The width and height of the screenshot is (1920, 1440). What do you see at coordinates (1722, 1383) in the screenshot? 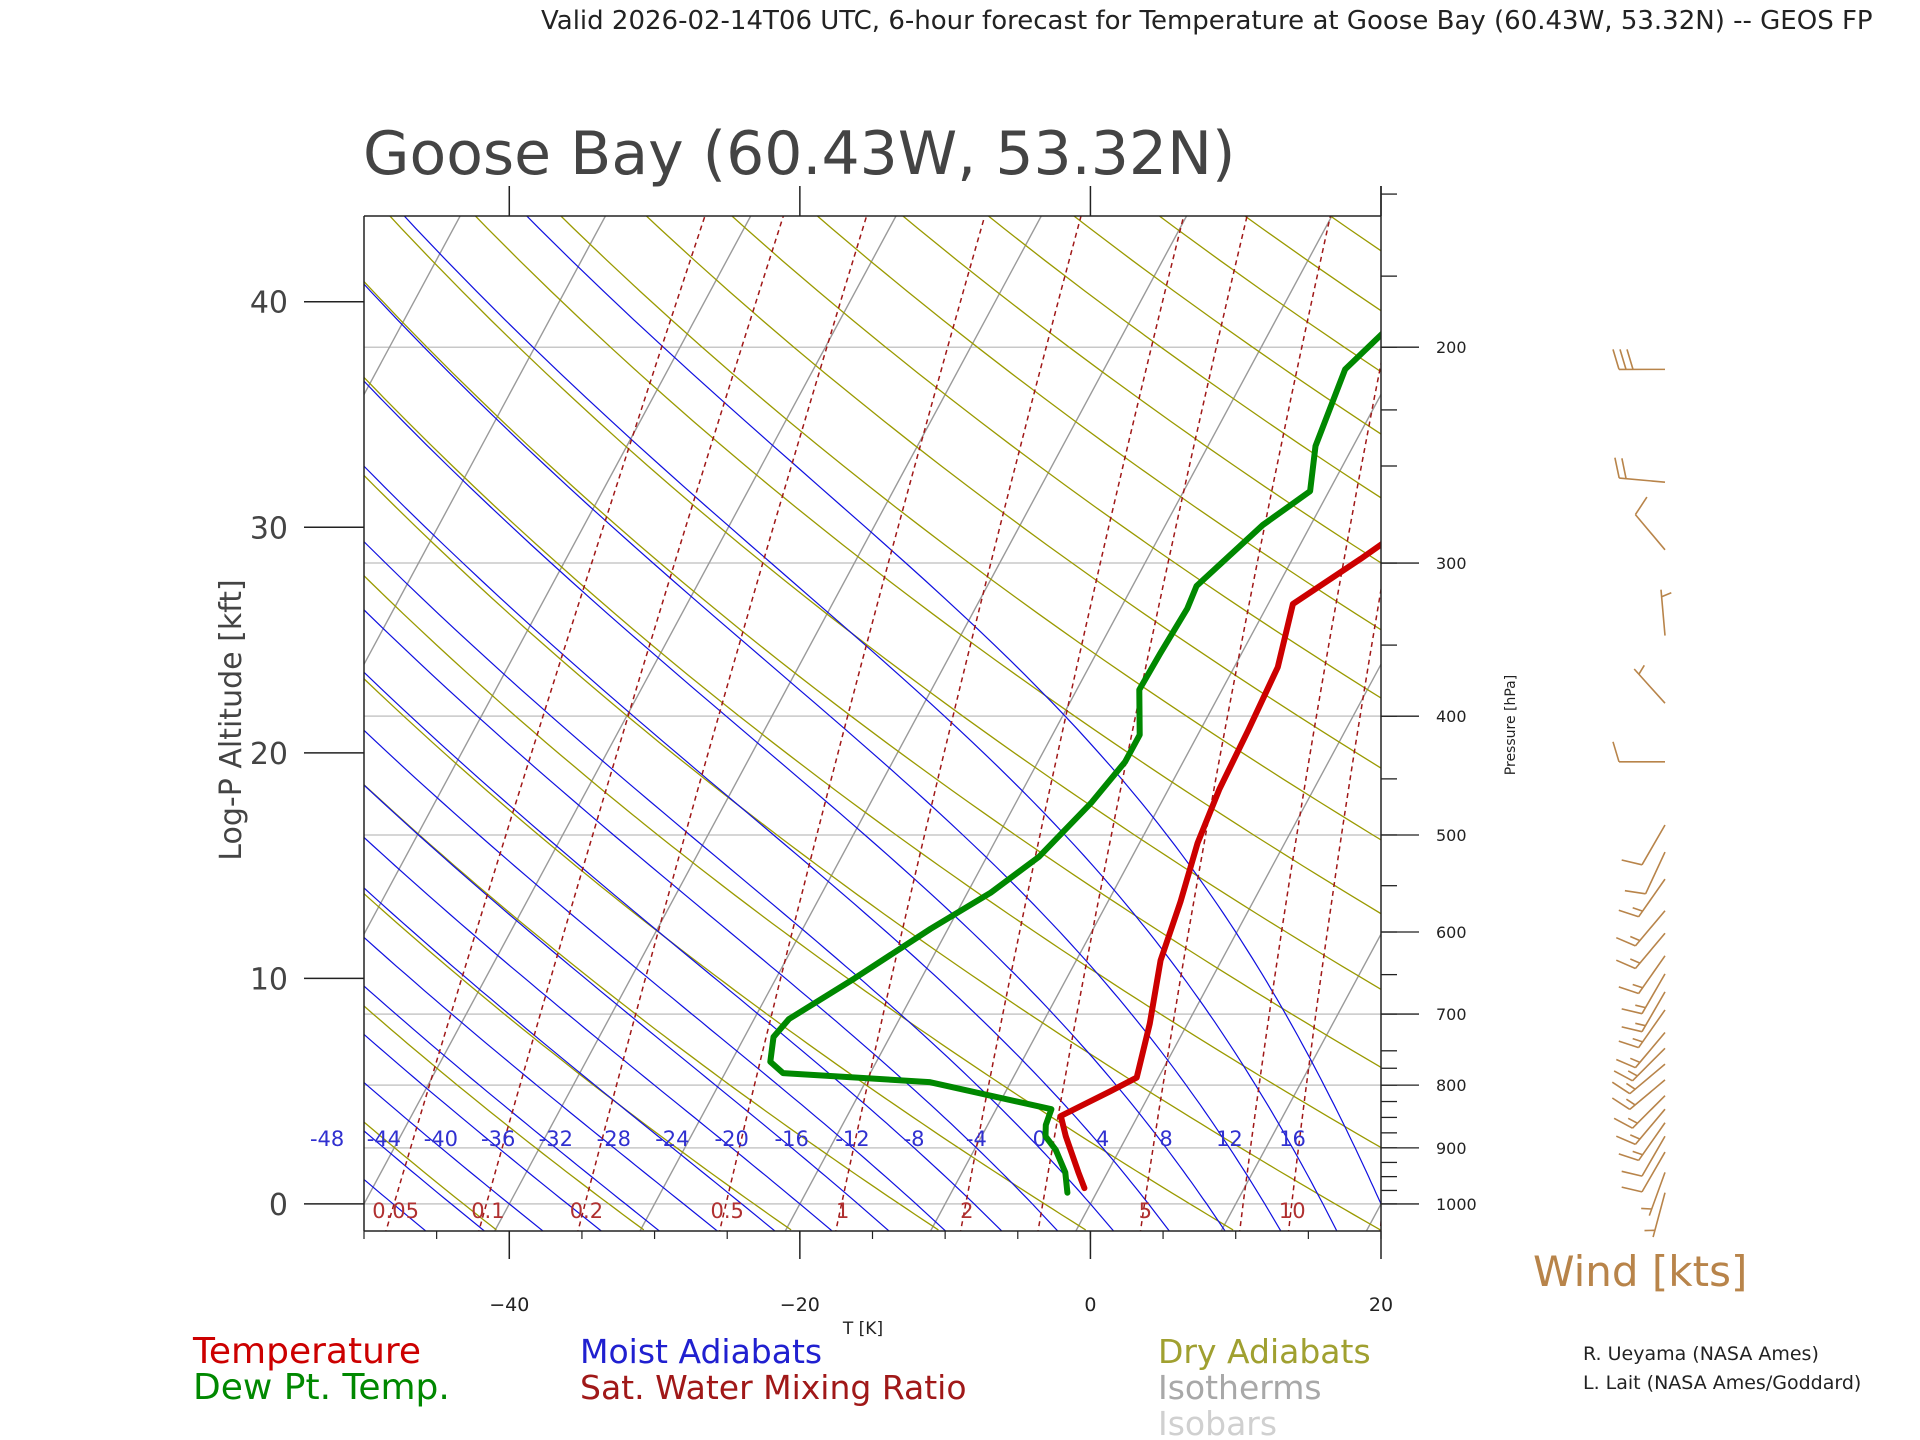
I see `credit-line-2: L. Lait (NASA Ames/Goddard)` at bounding box center [1722, 1383].